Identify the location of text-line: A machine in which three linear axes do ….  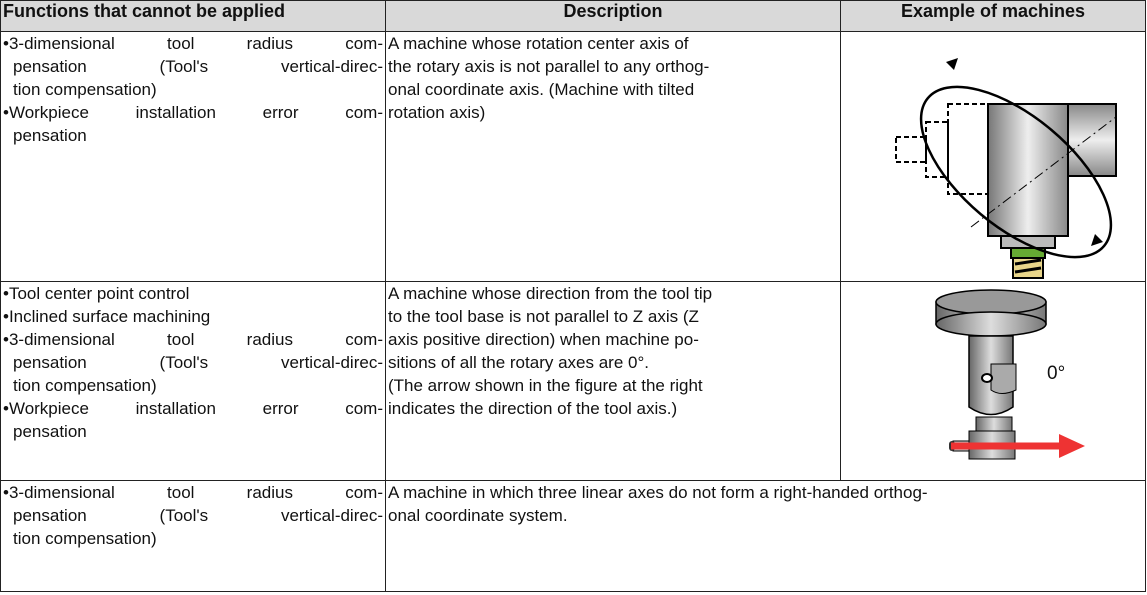
(658, 492).